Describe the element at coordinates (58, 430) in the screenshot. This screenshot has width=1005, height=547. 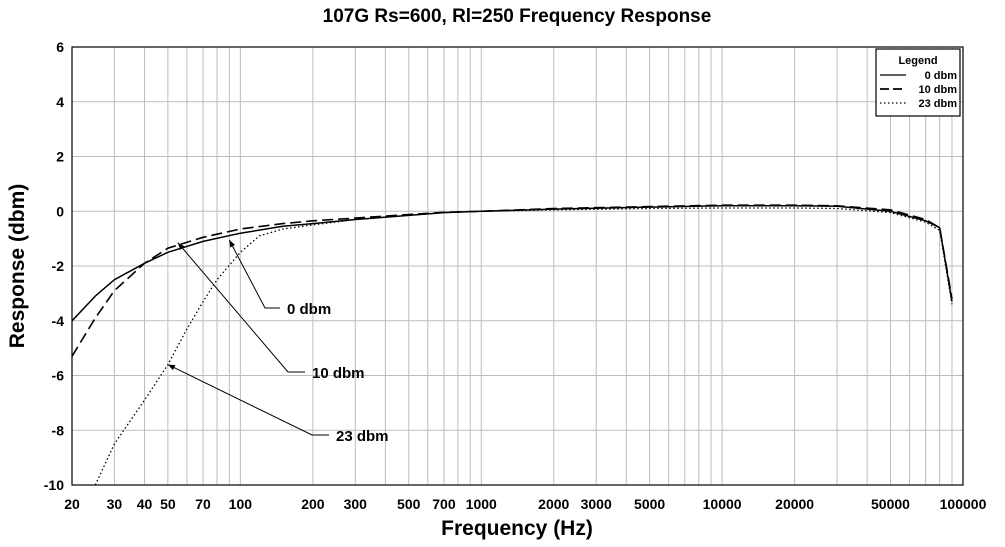
I see `y-tick-label-8: -8` at that location.